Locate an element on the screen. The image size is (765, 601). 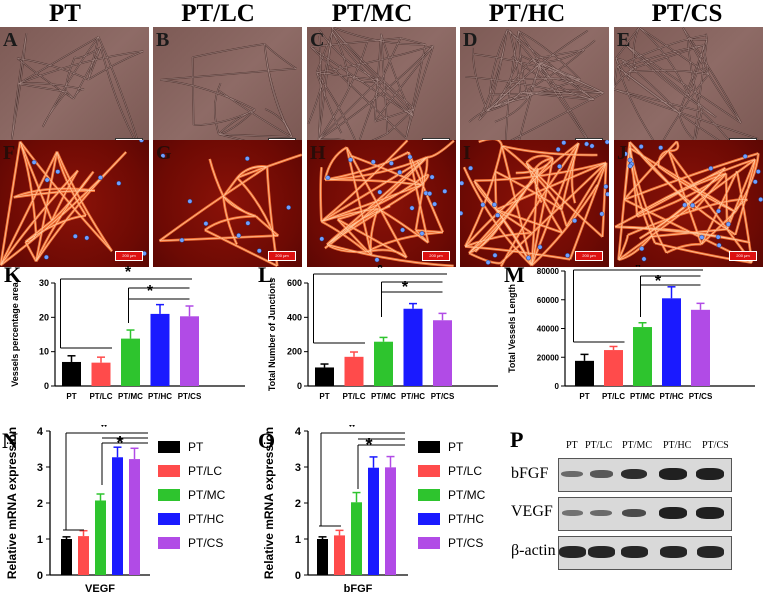
panel-letter-p: P is located at coordinates (517, 439).